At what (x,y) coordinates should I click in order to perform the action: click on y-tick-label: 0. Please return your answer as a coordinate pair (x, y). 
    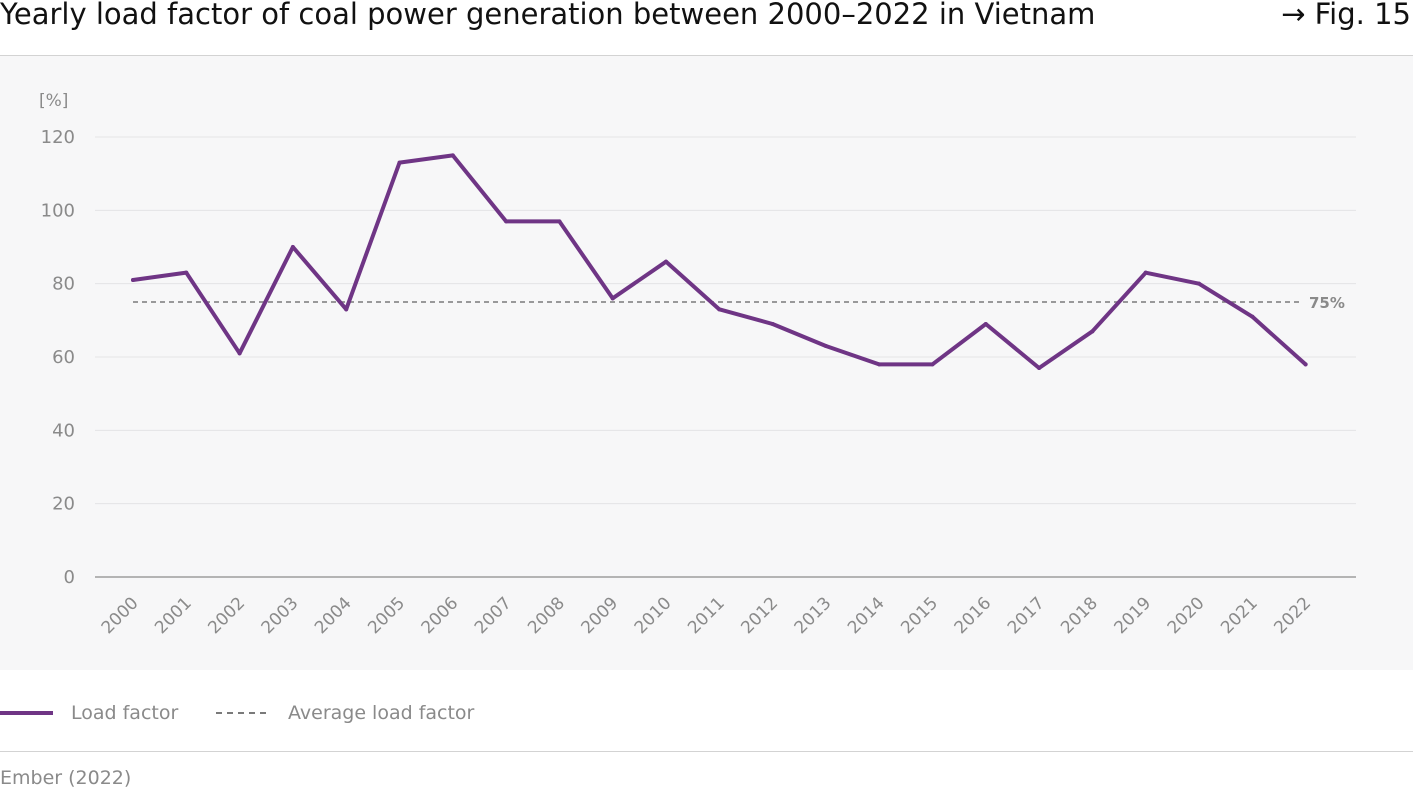
    Looking at the image, I should click on (69, 577).